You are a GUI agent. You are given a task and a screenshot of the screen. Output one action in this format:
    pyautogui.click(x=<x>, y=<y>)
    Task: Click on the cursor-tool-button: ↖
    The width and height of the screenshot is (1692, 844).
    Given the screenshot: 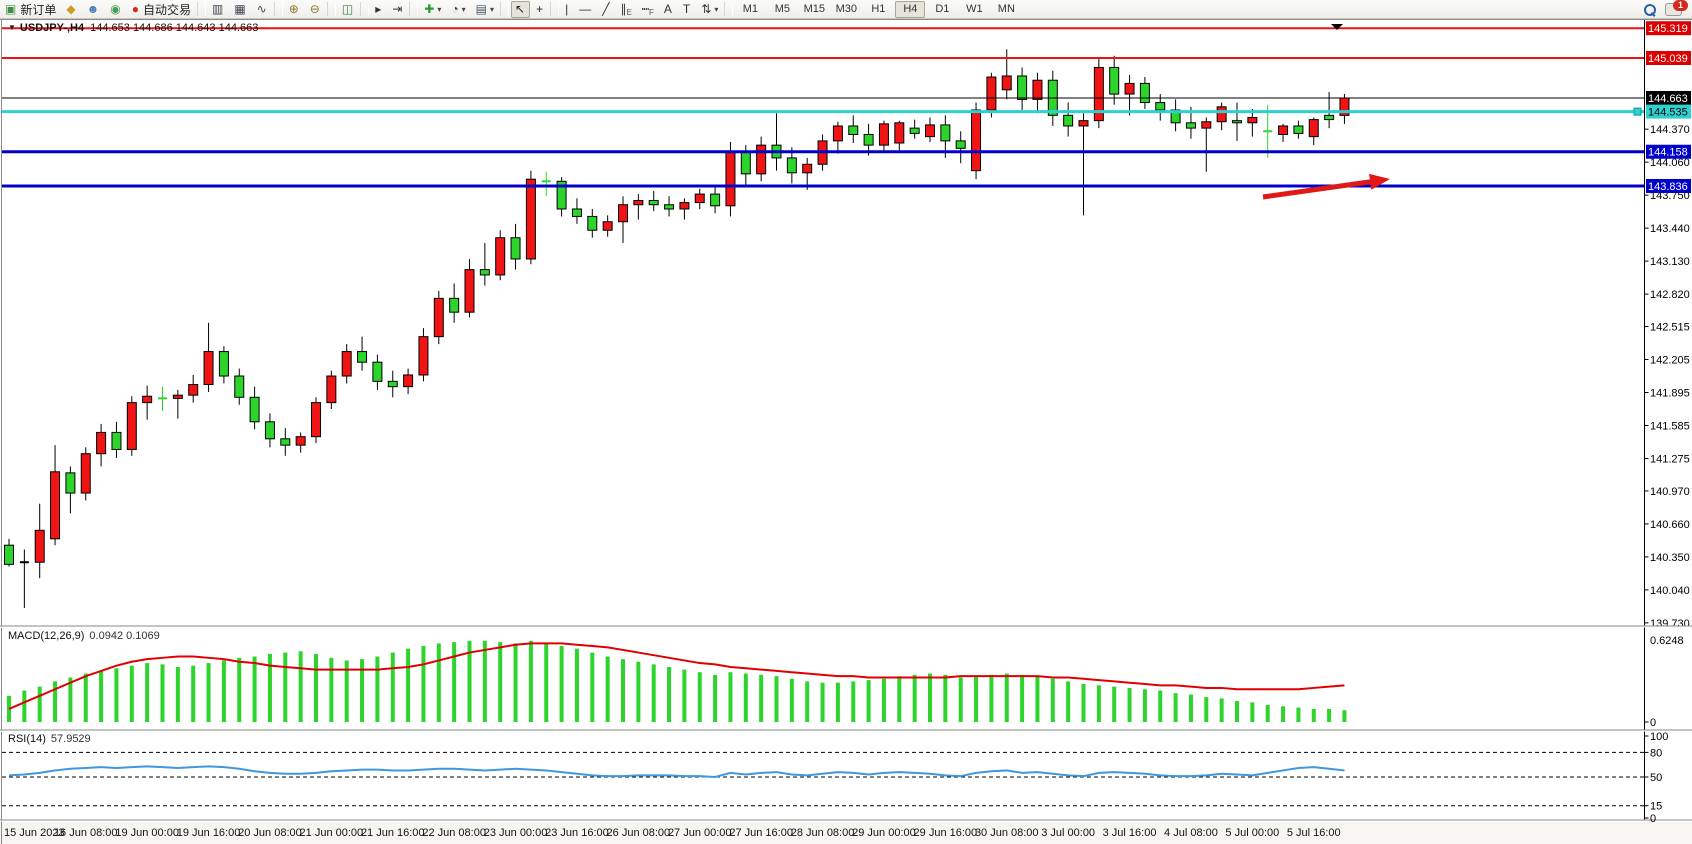 What is the action you would take?
    pyautogui.click(x=521, y=9)
    